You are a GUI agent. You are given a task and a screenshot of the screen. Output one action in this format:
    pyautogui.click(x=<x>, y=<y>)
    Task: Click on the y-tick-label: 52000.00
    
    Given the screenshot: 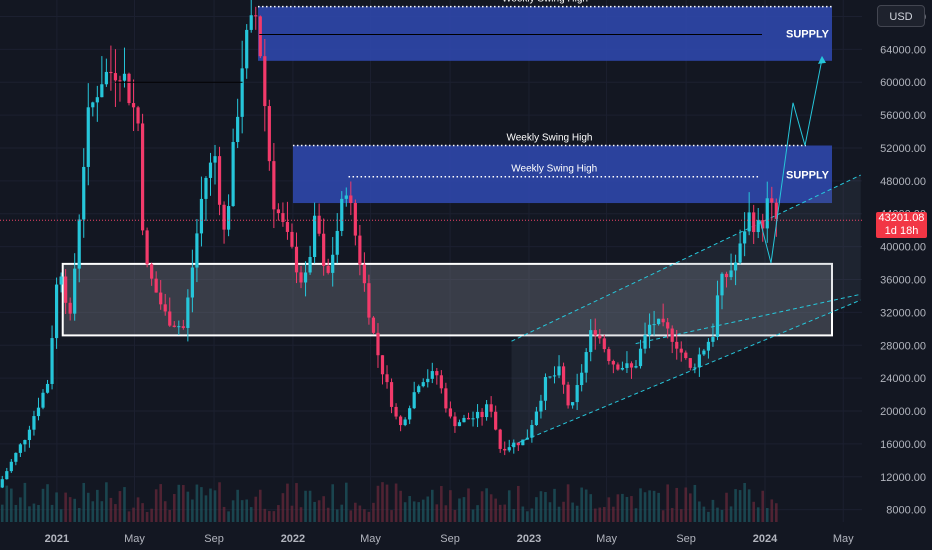 What is the action you would take?
    pyautogui.click(x=903, y=149)
    